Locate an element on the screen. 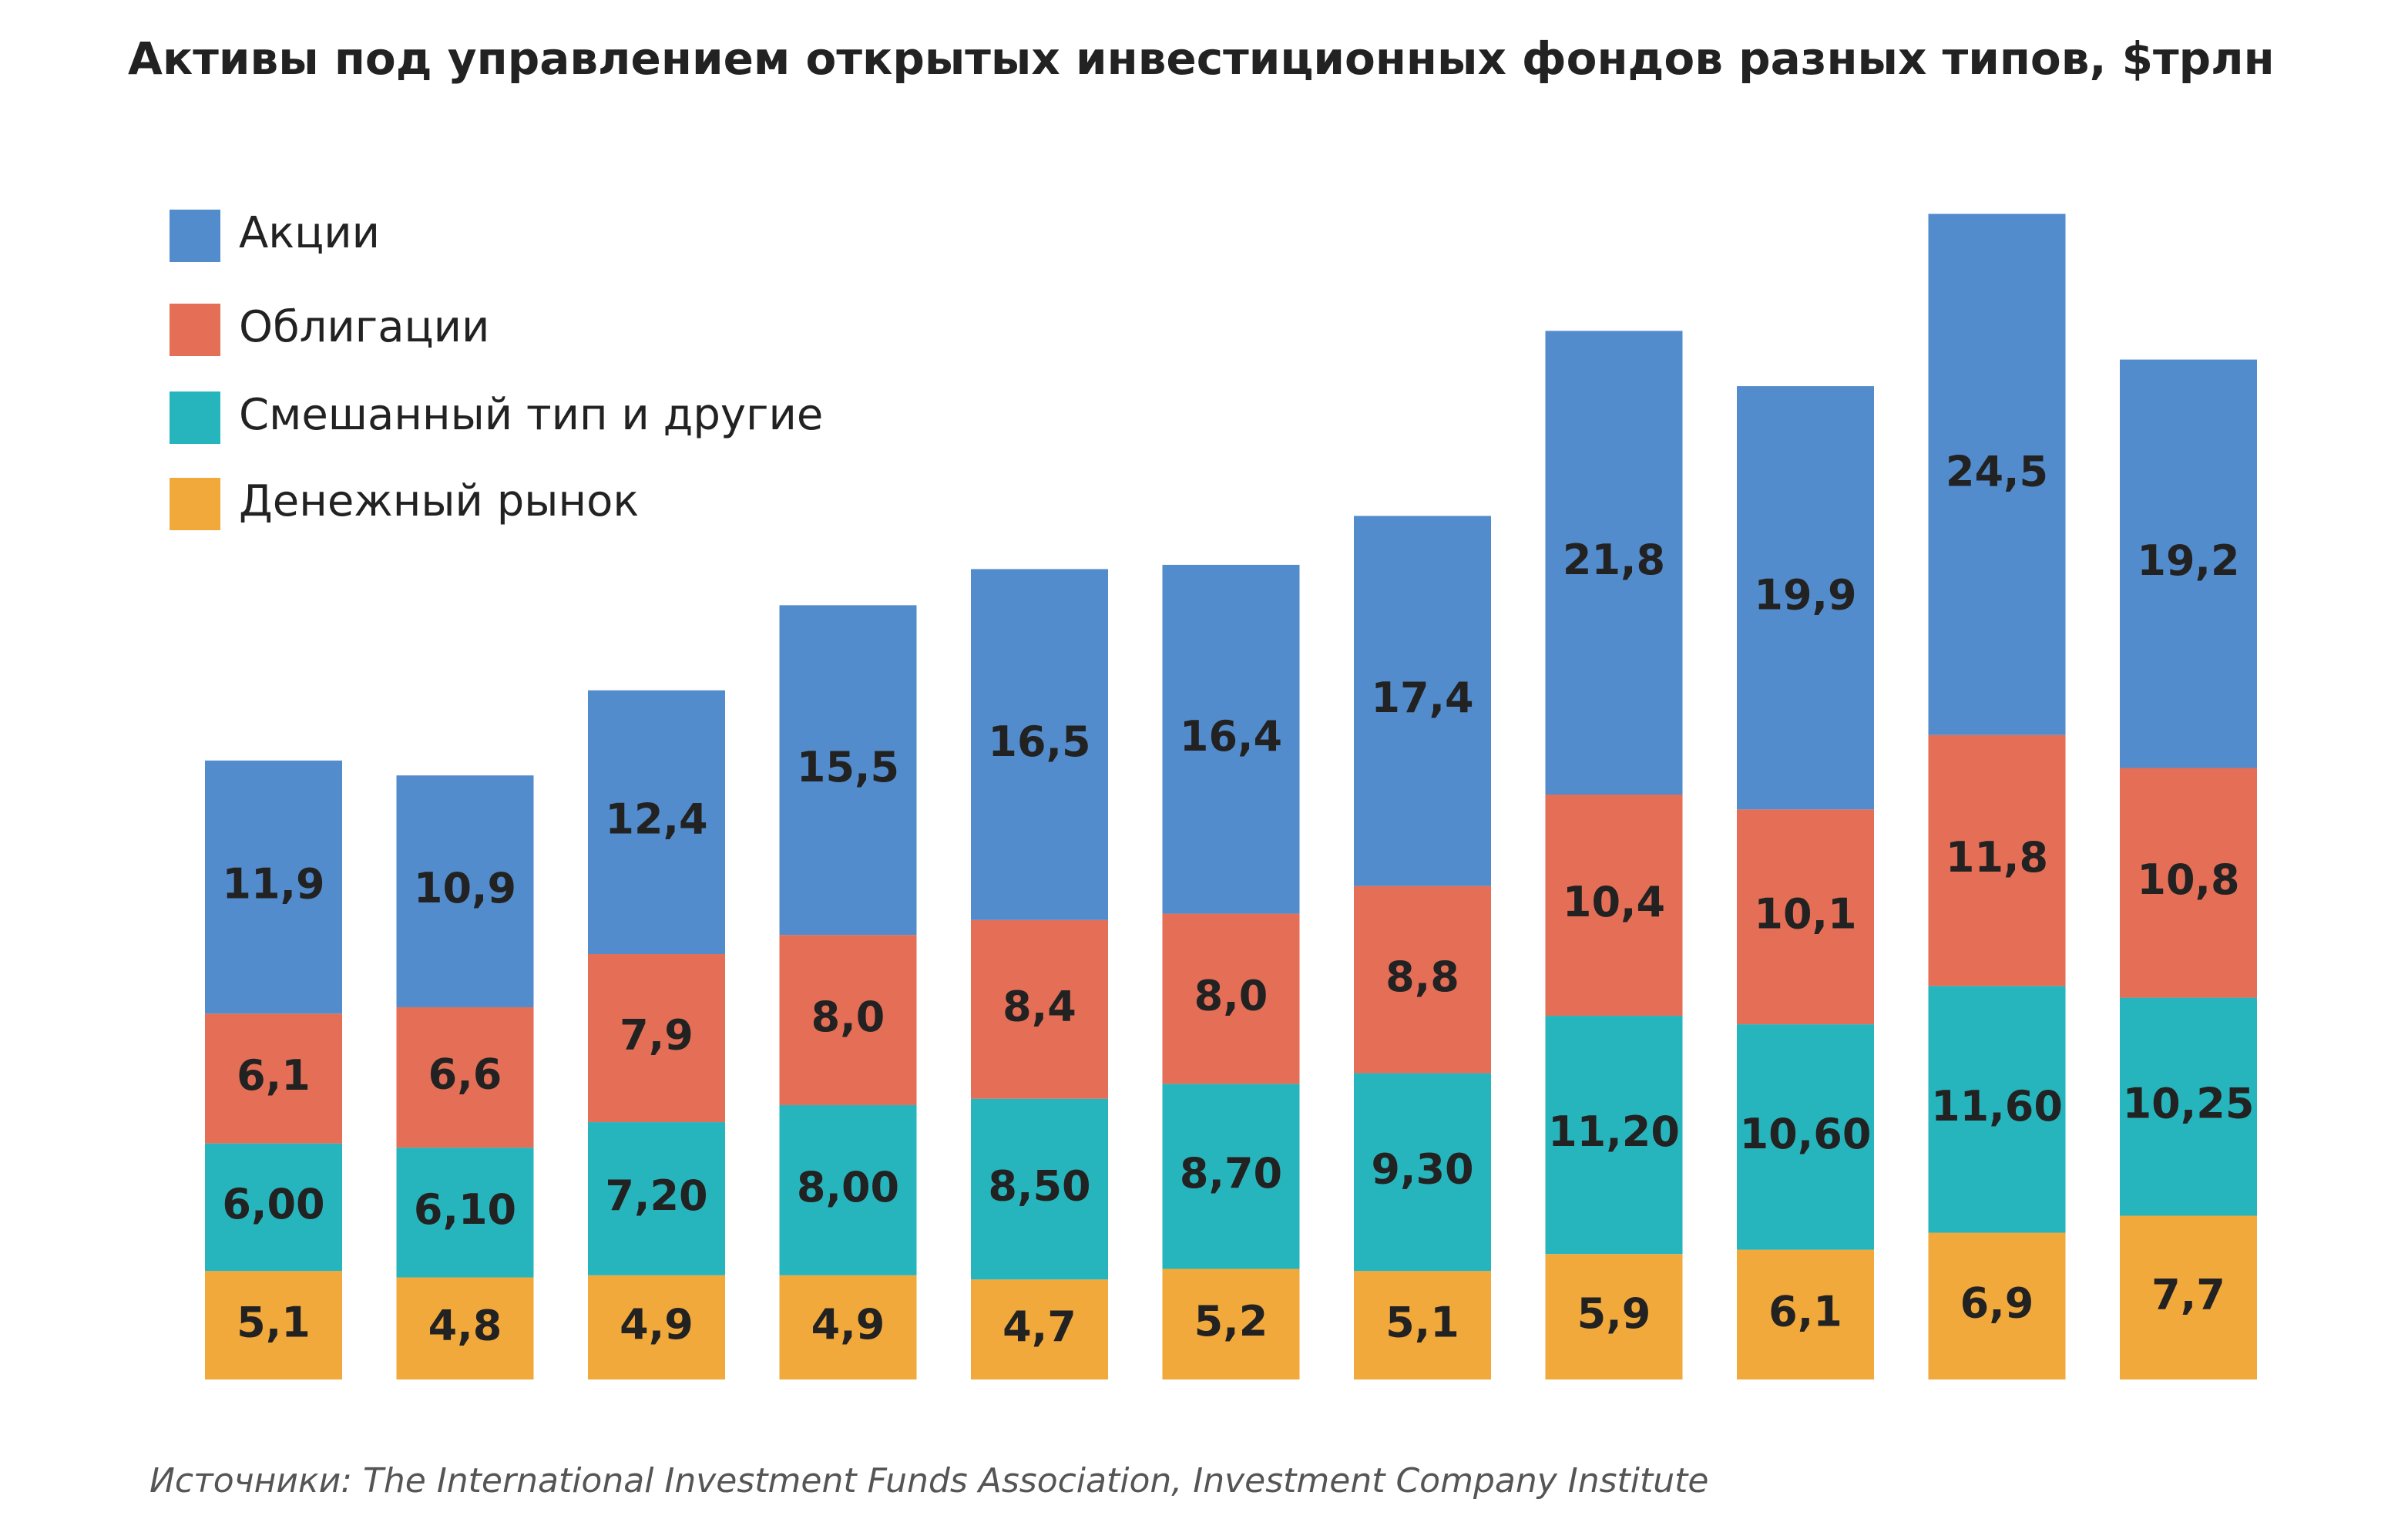  data-label: 8,50 is located at coordinates (1039, 1186).